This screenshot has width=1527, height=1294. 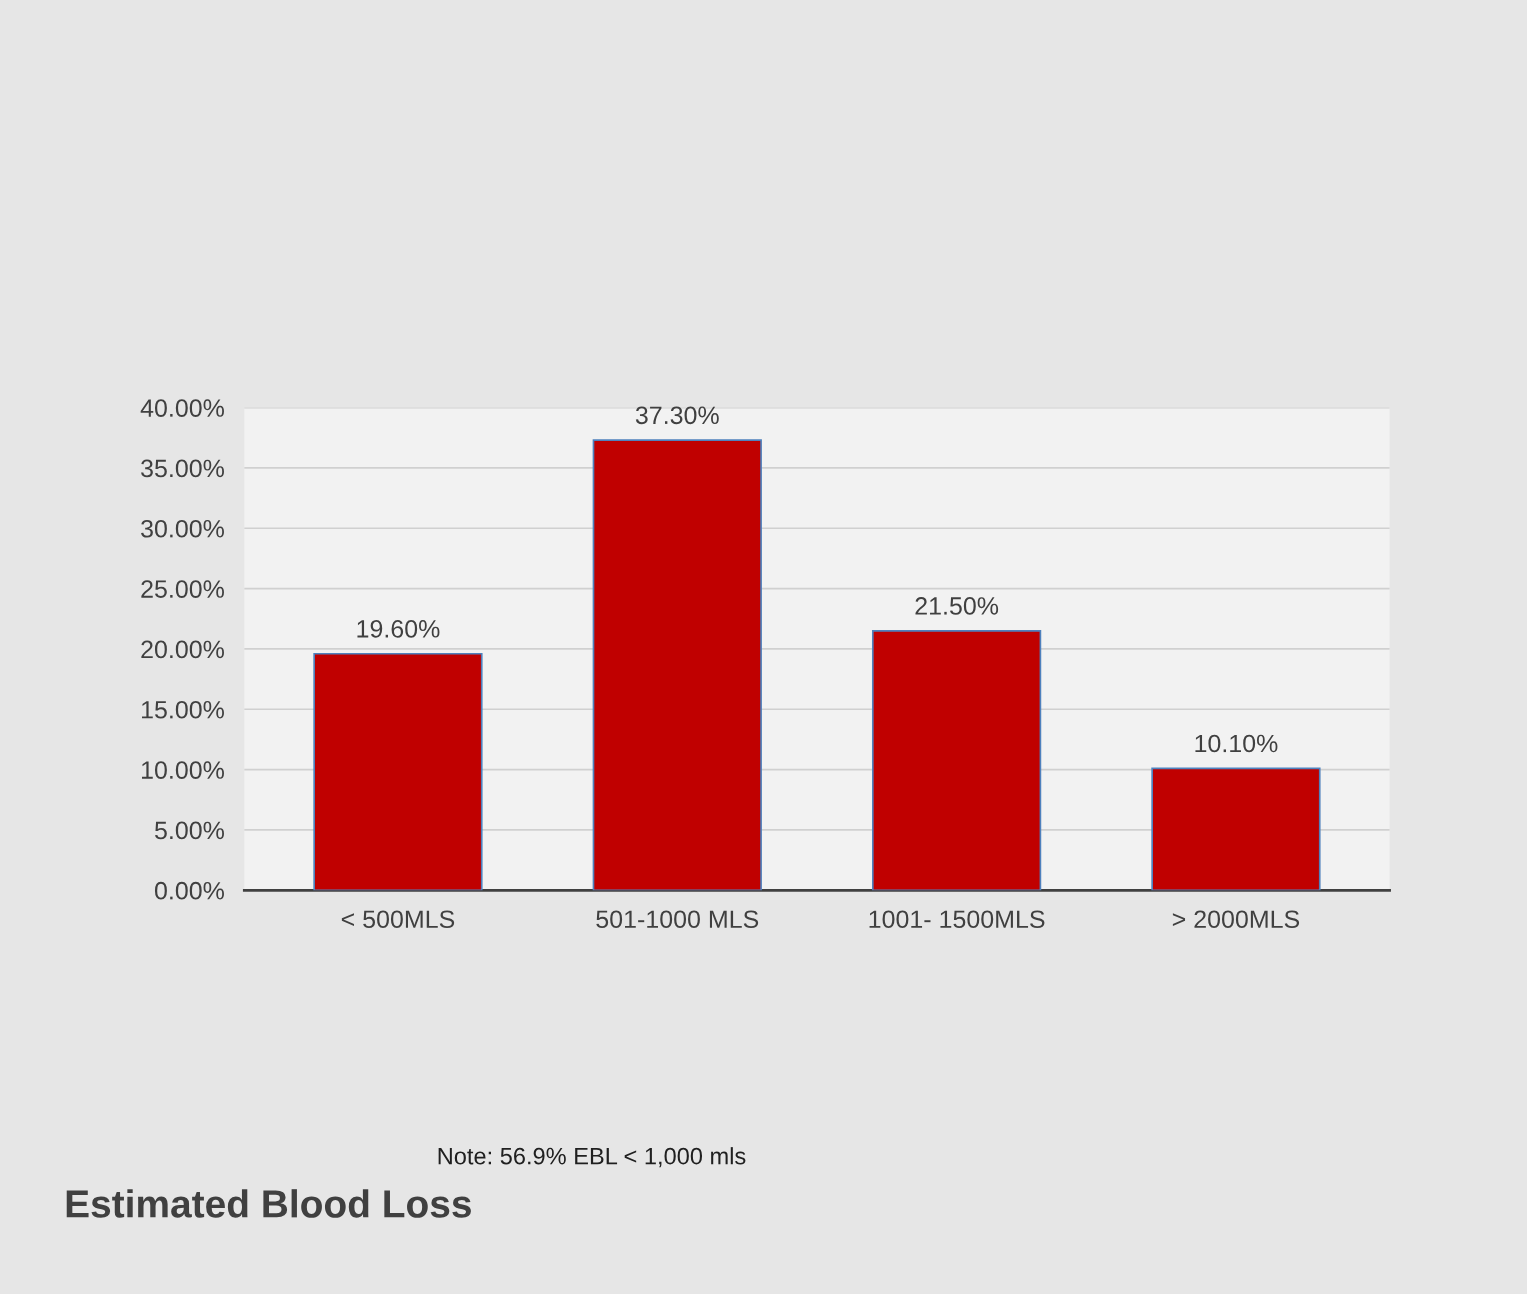 What do you see at coordinates (677, 919) in the screenshot?
I see `x-tick-label: 501-1000 MLS` at bounding box center [677, 919].